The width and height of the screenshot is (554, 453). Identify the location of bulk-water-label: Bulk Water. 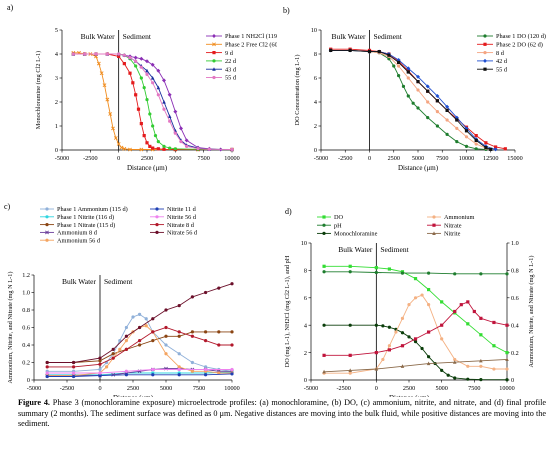
(355, 249).